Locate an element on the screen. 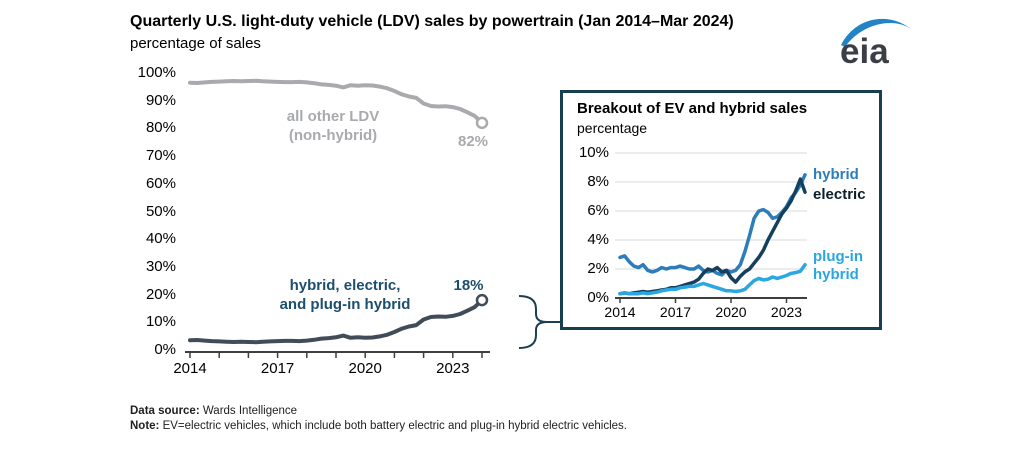  y-tick-label: 4% is located at coordinates (598, 239).